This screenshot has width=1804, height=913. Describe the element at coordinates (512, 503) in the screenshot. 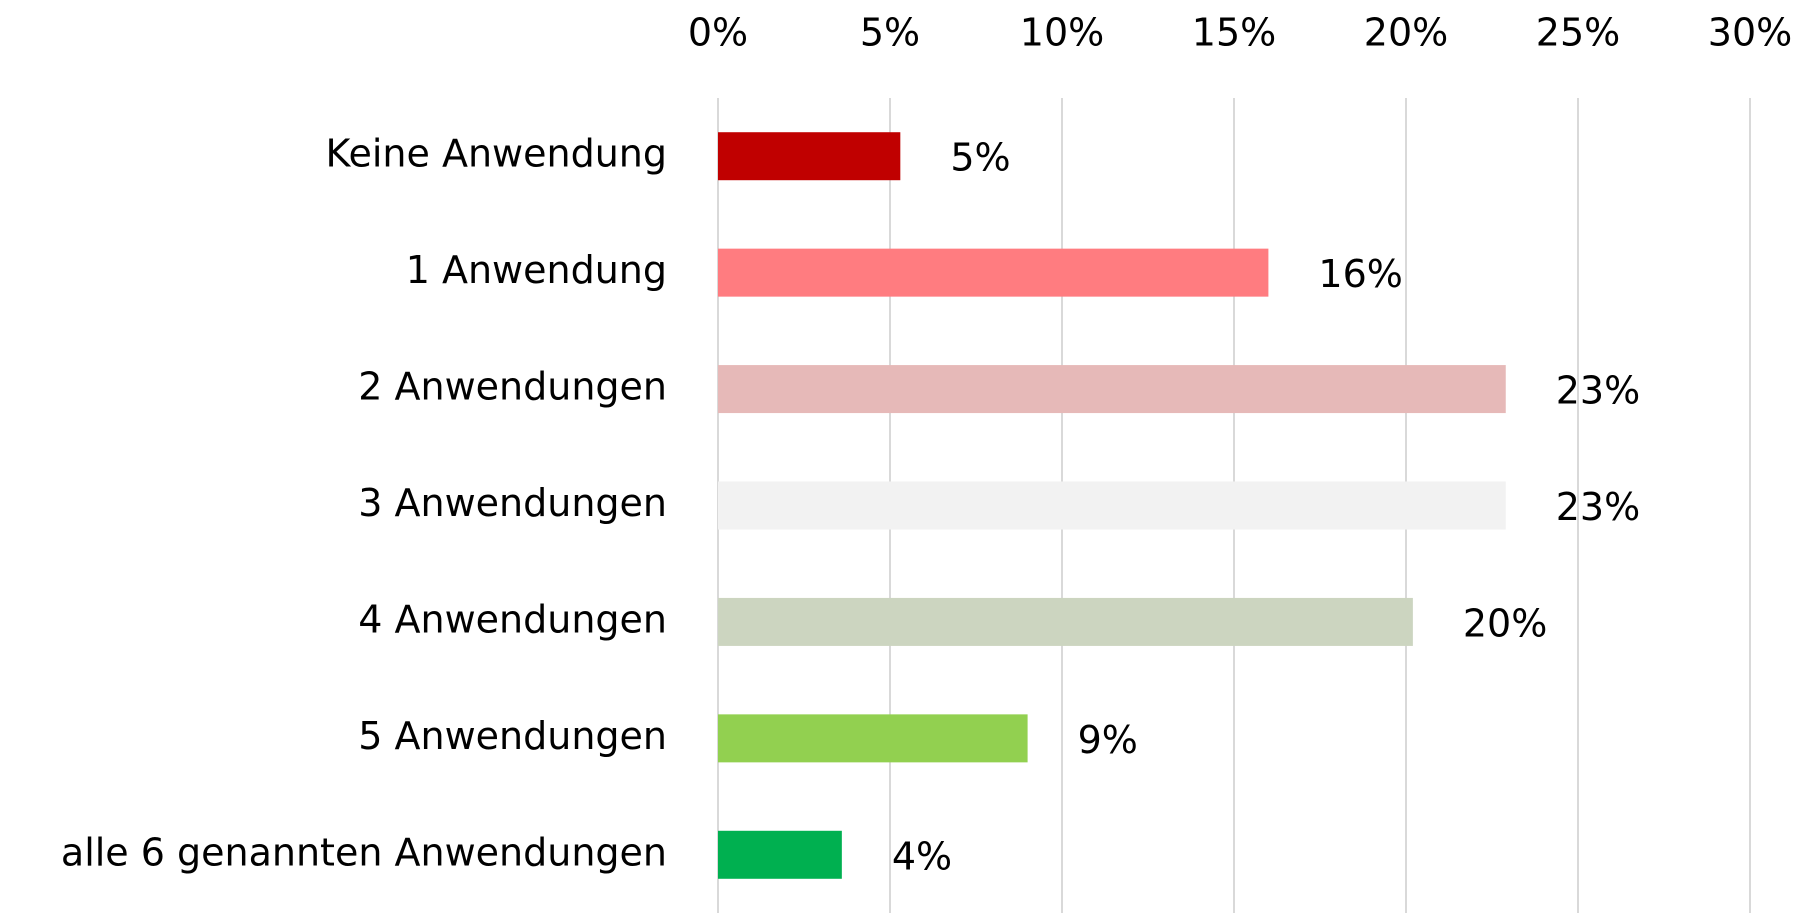

I see `y-tick-label: 3 Anwendungen` at that location.